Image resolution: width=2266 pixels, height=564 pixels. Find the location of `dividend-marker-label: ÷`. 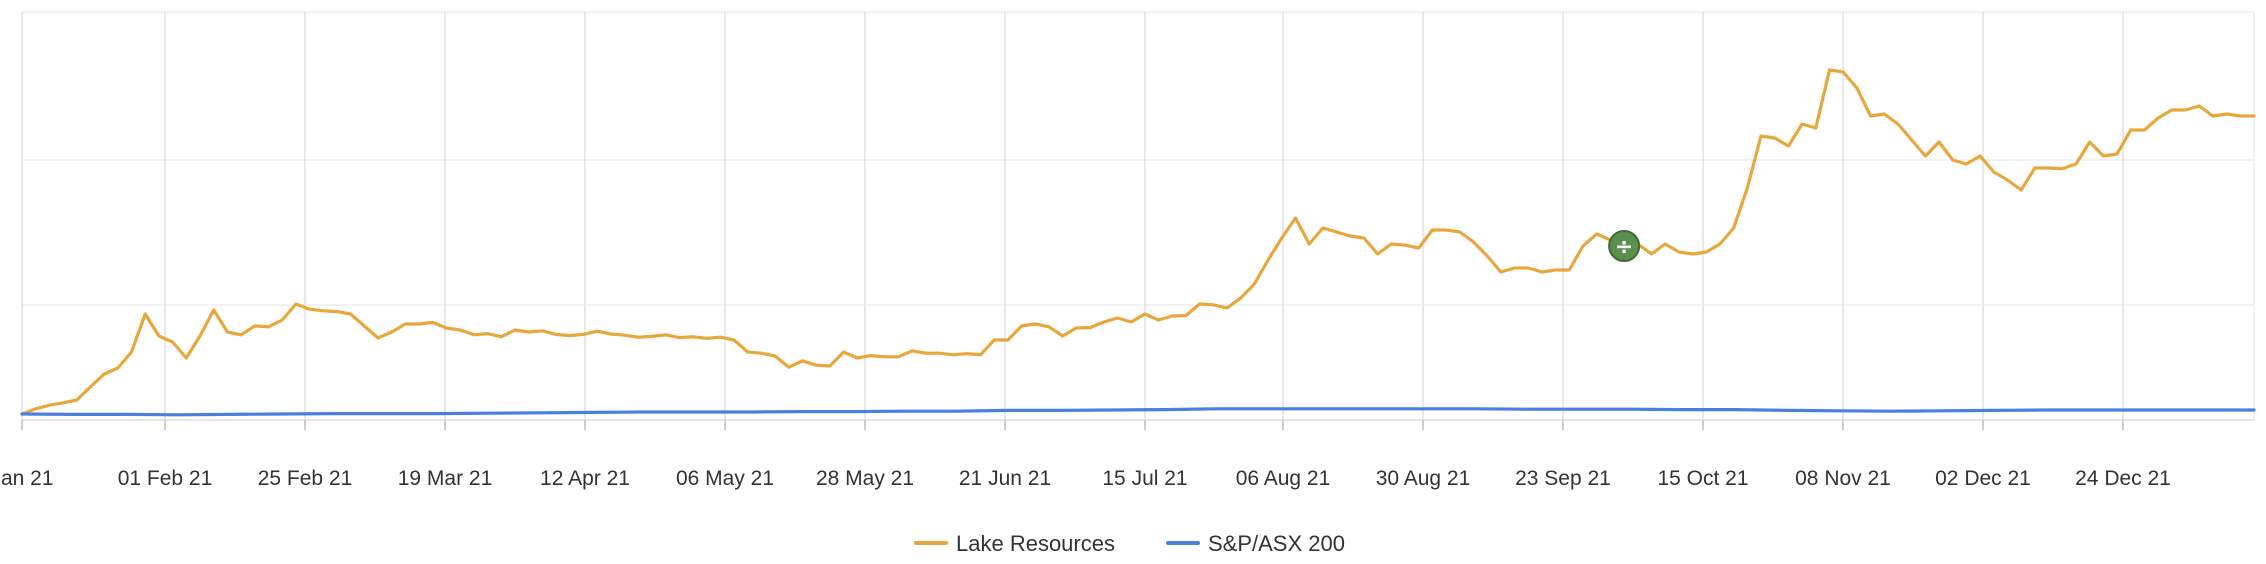

dividend-marker-label: ÷ is located at coordinates (1624, 247).